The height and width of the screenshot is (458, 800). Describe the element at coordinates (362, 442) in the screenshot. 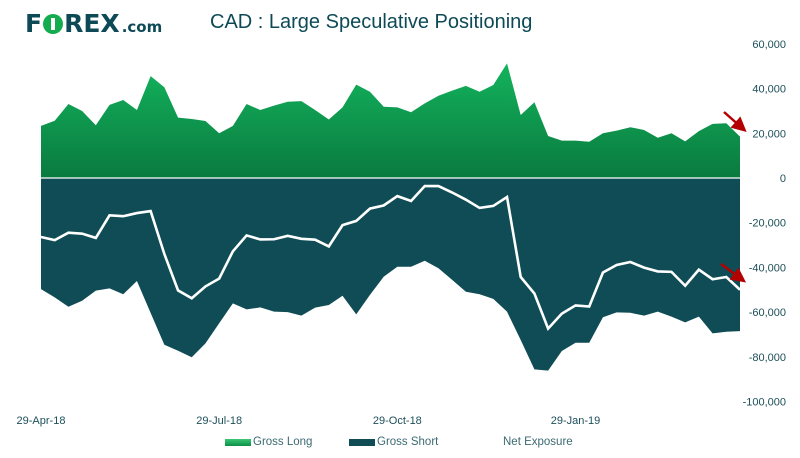

I see `gross-short-swatch` at that location.